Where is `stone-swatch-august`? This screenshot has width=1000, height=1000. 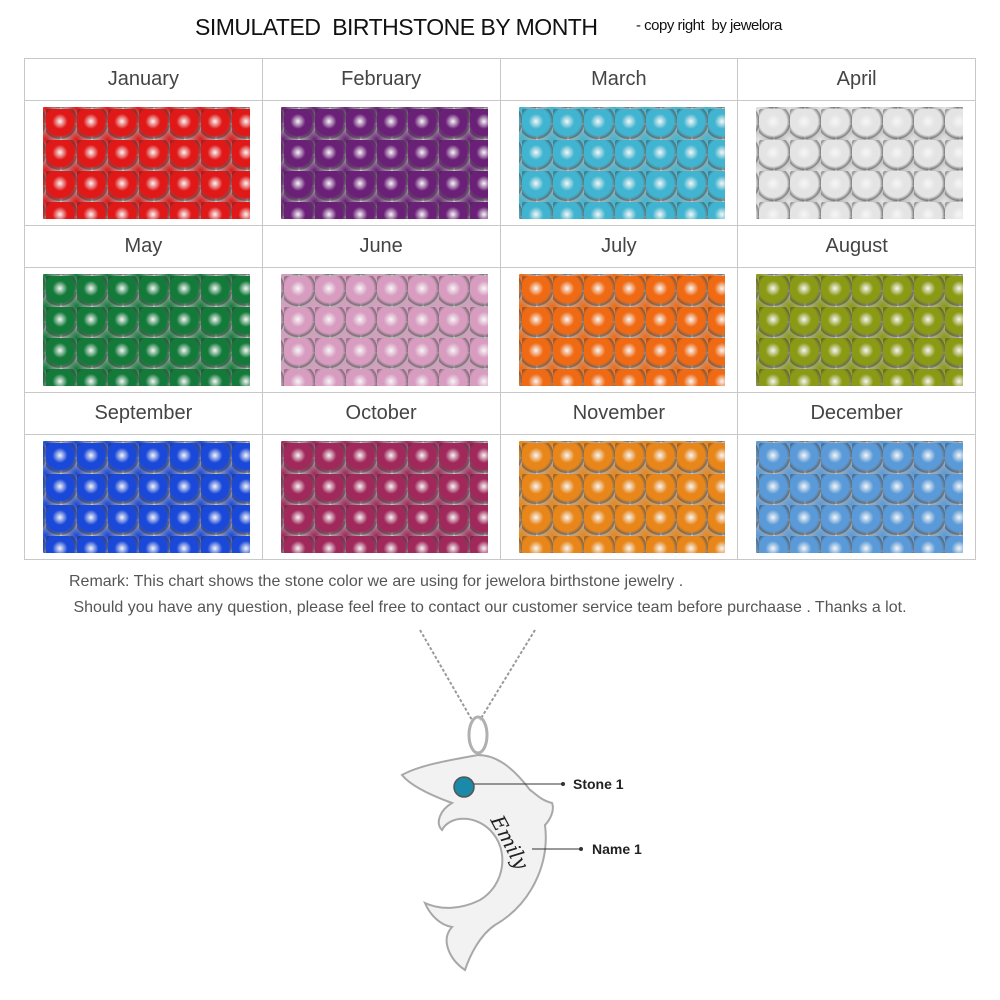
stone-swatch-august is located at coordinates (859, 329).